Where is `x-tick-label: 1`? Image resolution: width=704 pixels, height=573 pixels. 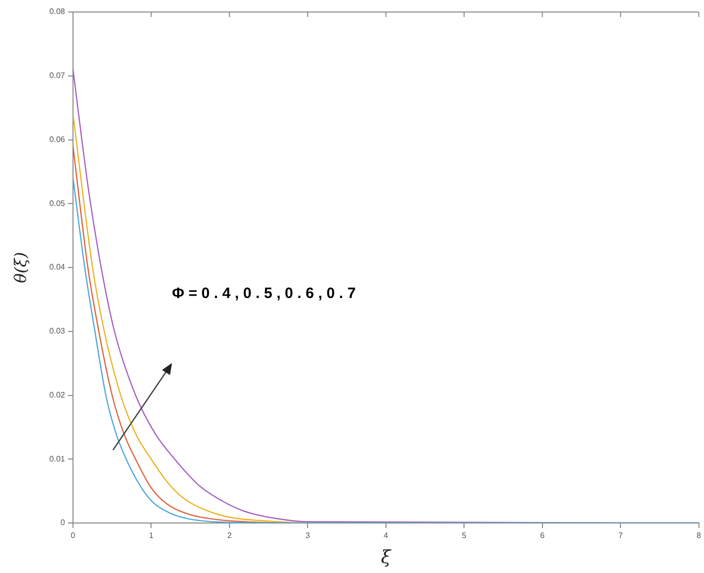 x-tick-label: 1 is located at coordinates (151, 535).